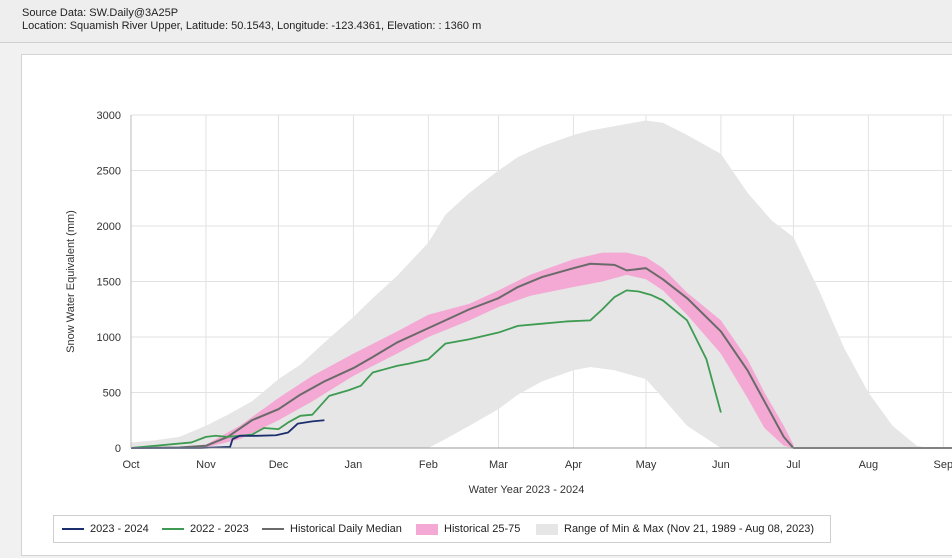 Image resolution: width=952 pixels, height=558 pixels. Describe the element at coordinates (646, 465) in the screenshot. I see `x-tick-label-may: May` at that location.